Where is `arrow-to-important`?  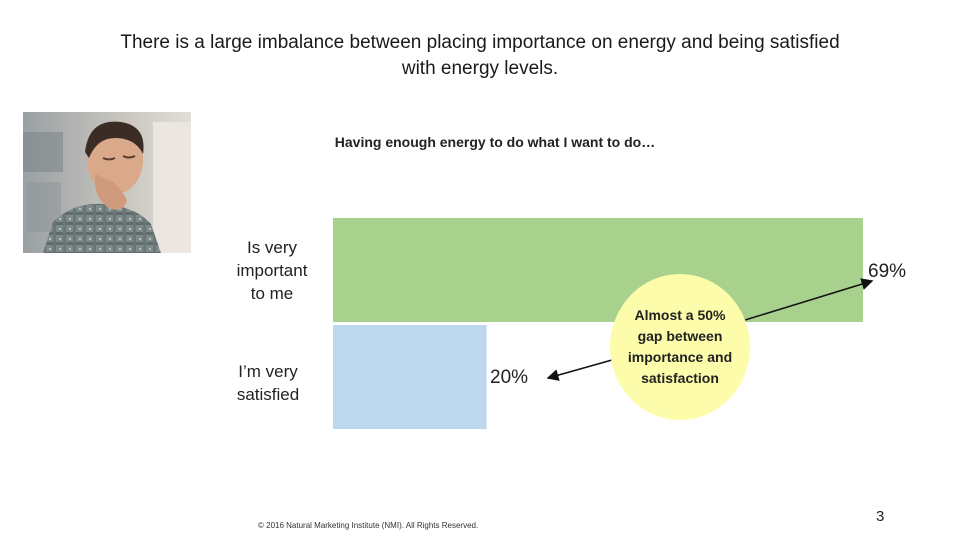 arrow-to-important is located at coordinates (809, 299).